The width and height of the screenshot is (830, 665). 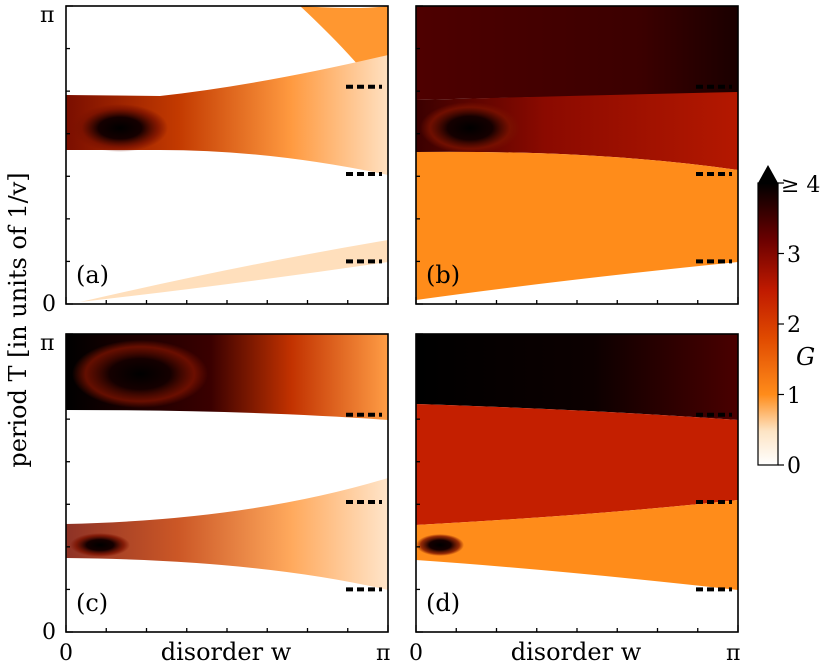 What do you see at coordinates (577, 464) in the screenshot?
I see `panel-d-red-region` at bounding box center [577, 464].